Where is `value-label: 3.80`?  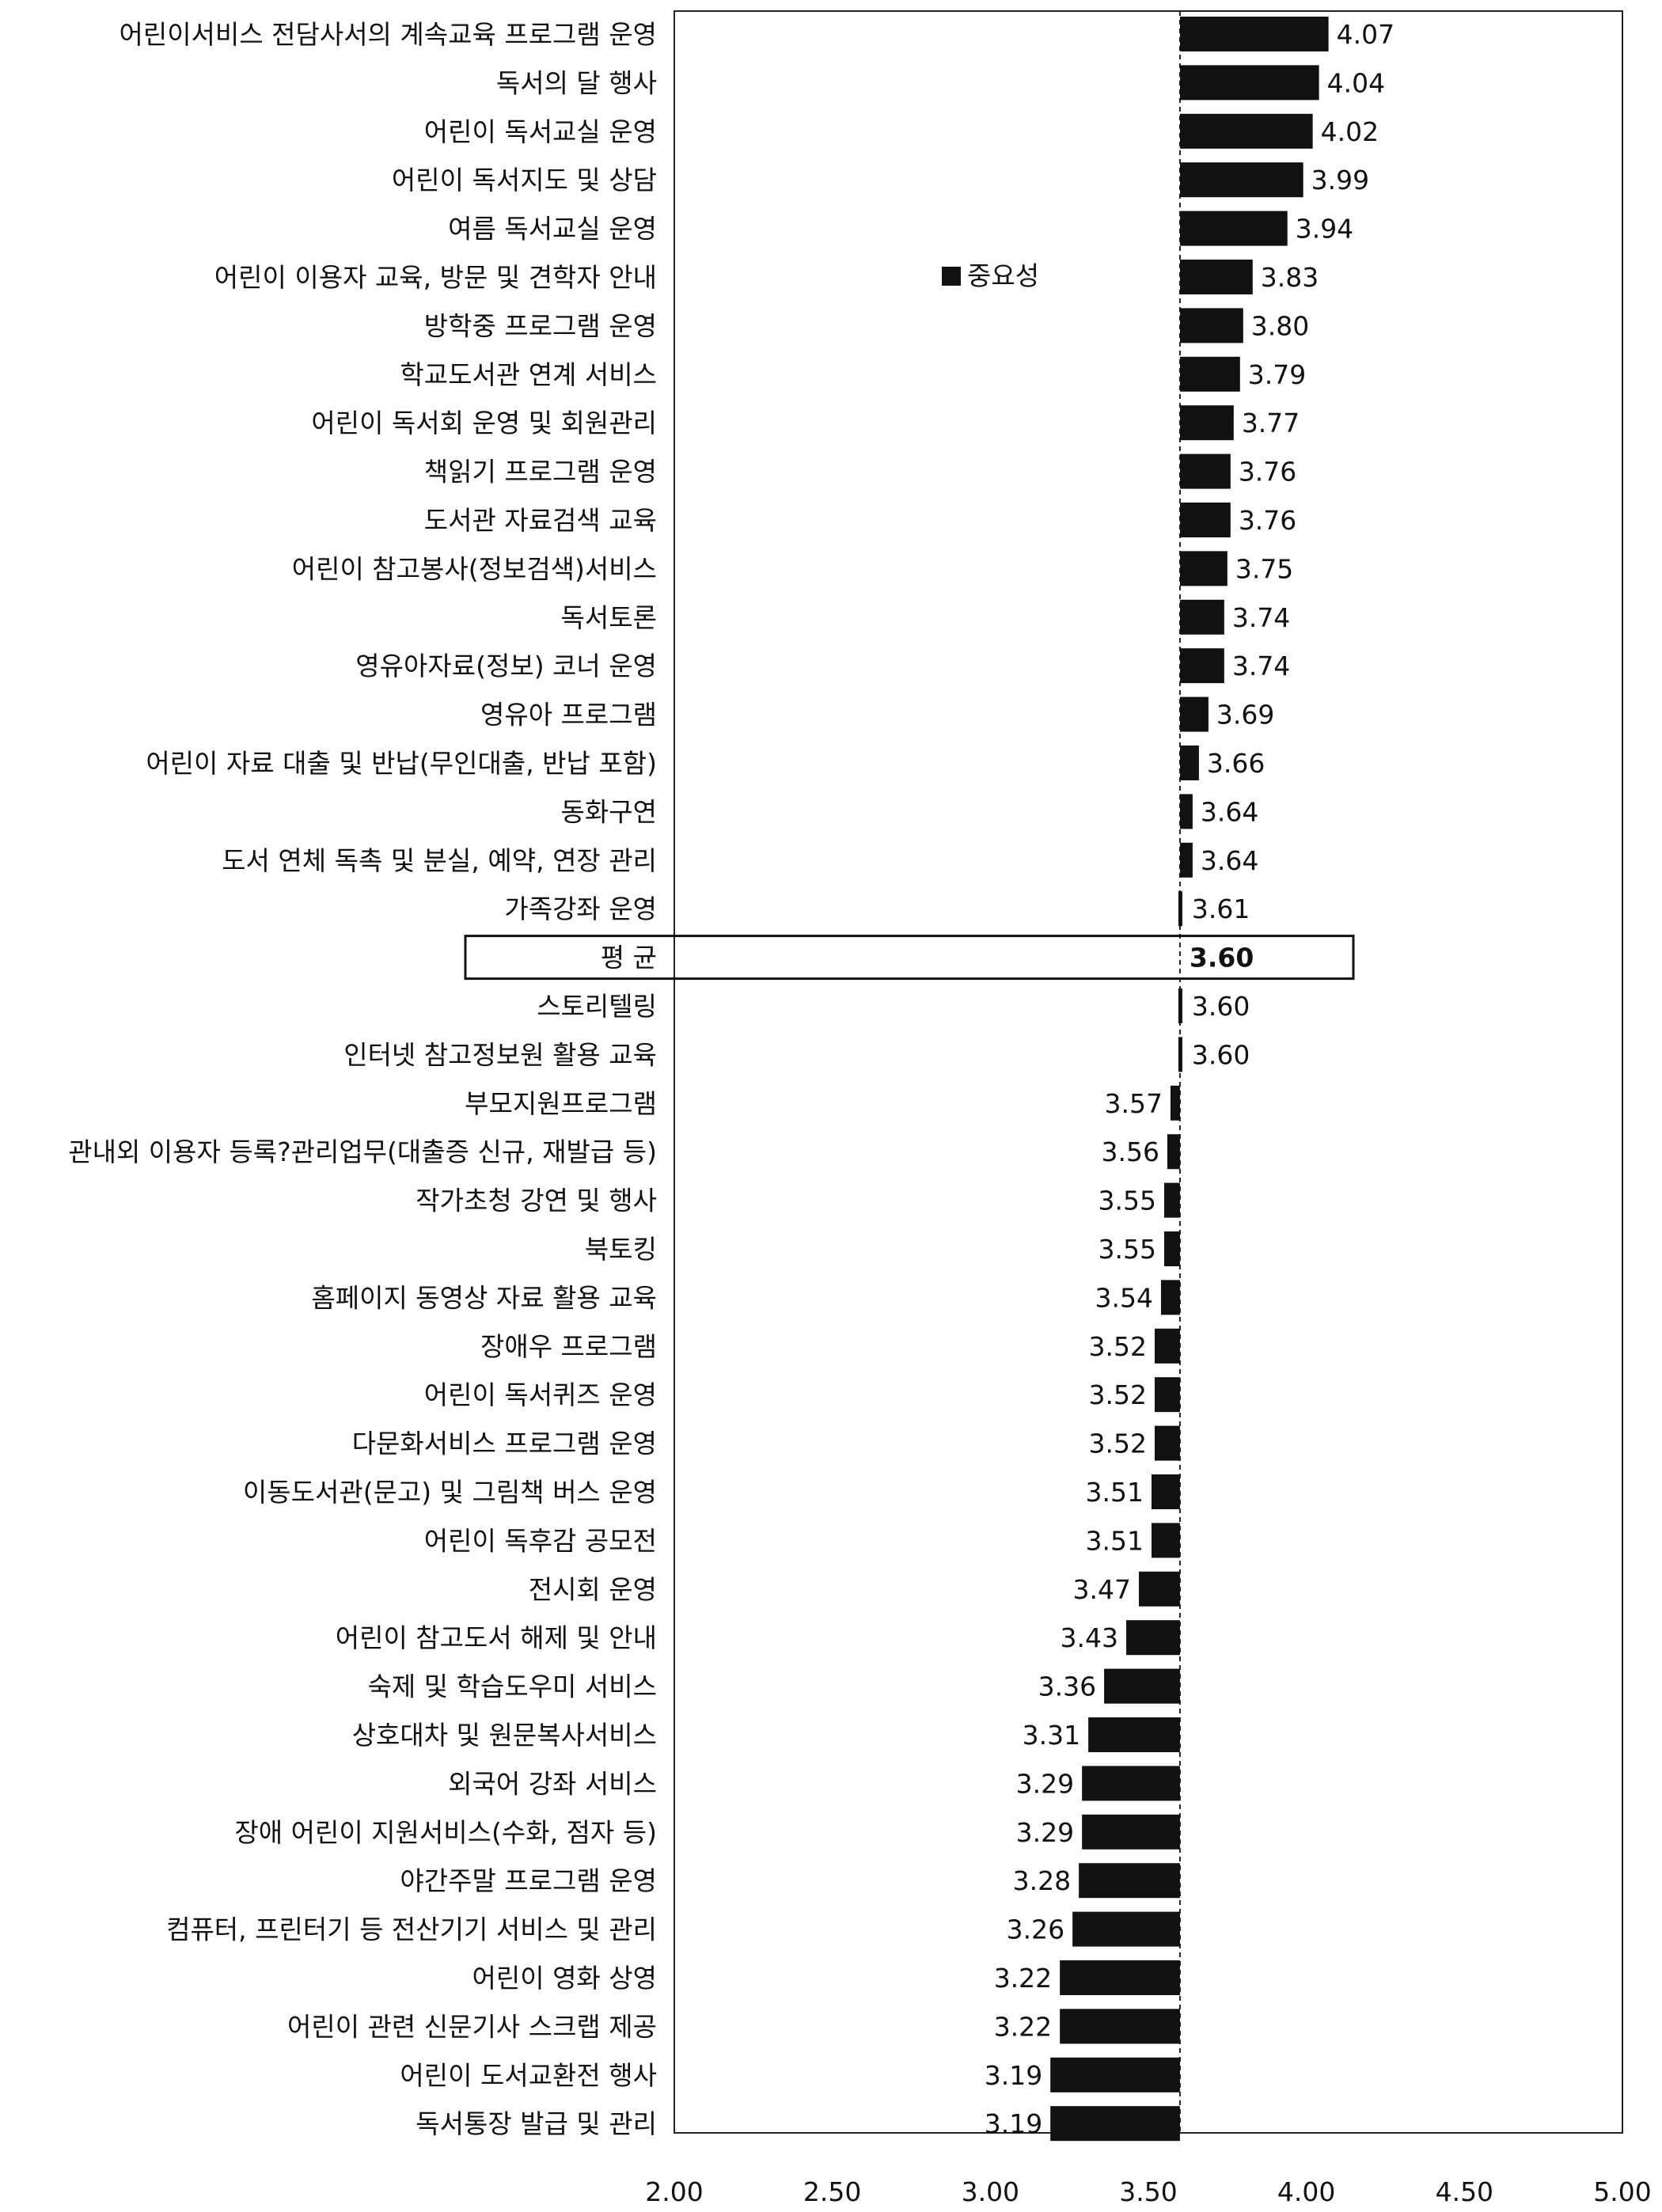
value-label: 3.80 is located at coordinates (1280, 325).